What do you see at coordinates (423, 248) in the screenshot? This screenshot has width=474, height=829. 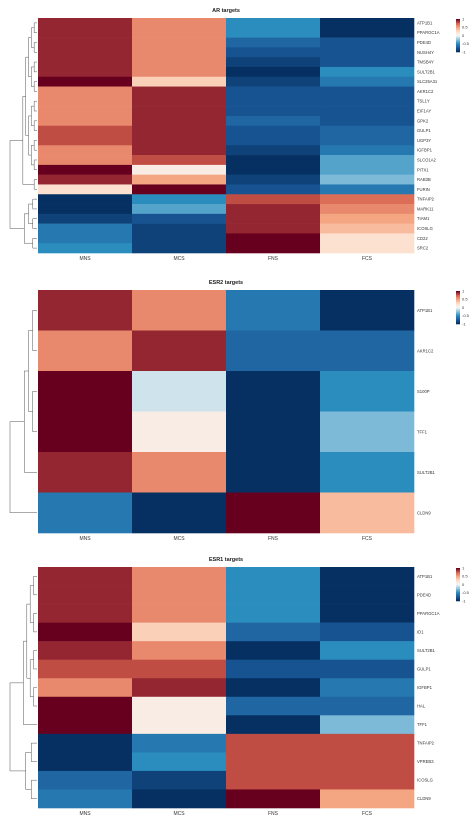 I see `row-label: SRC2` at bounding box center [423, 248].